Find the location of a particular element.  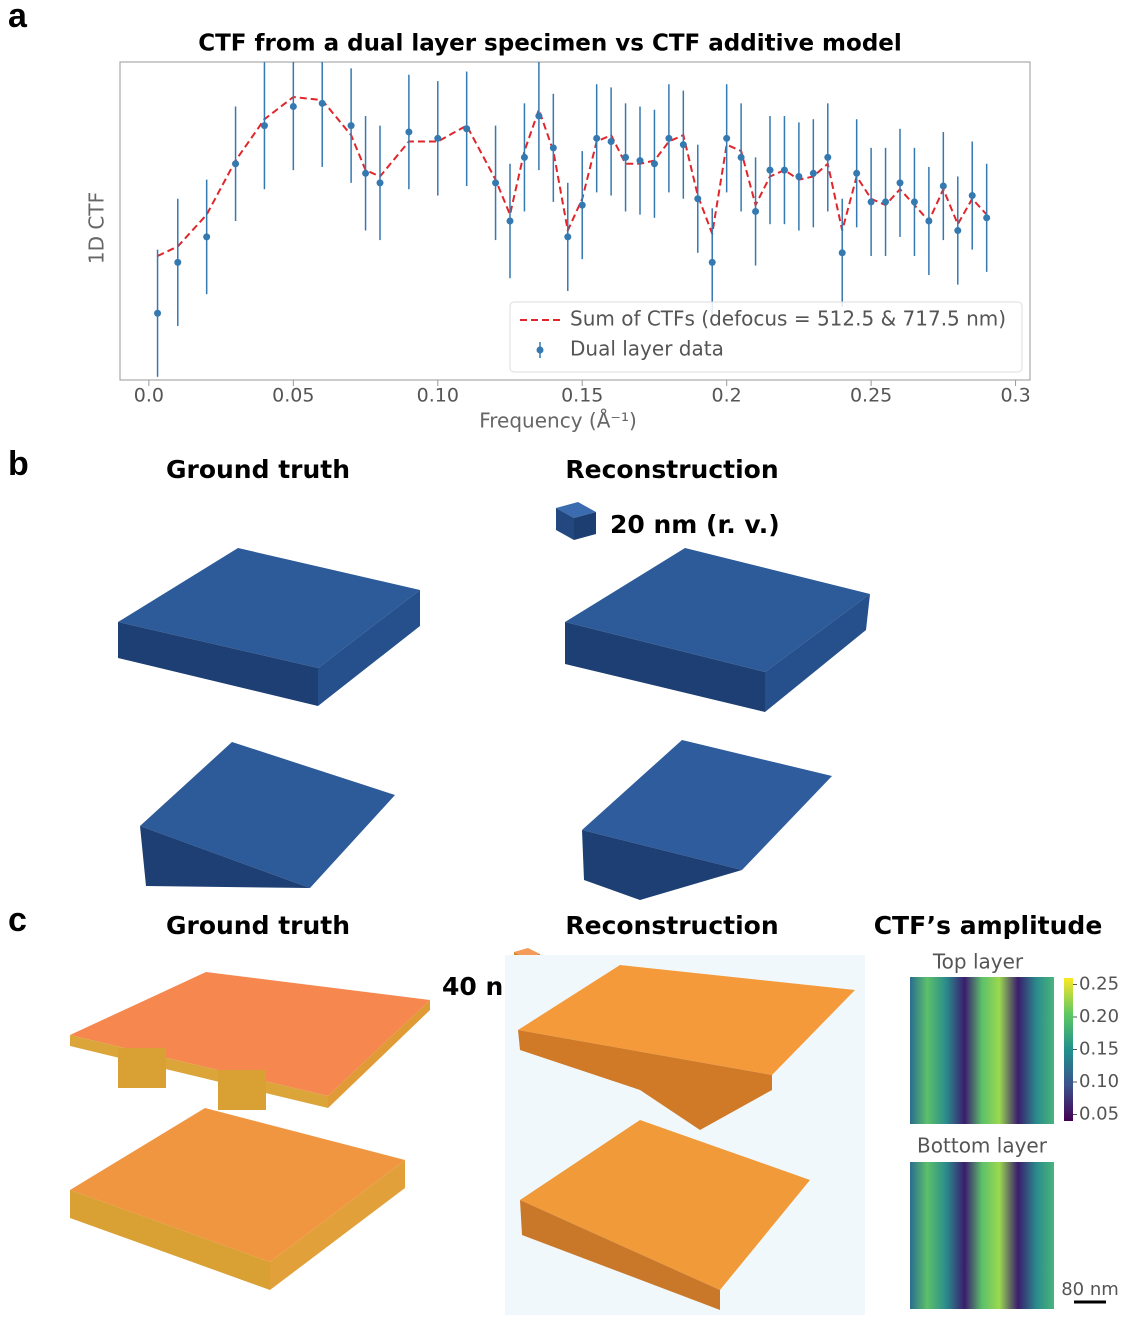

render-recon is located at coordinates (686, 1137).